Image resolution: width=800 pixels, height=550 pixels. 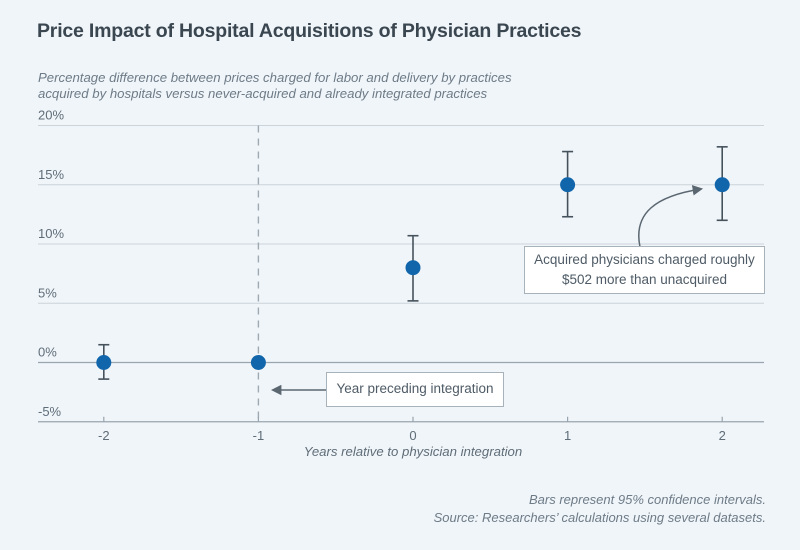 What do you see at coordinates (51, 115) in the screenshot?
I see `y-tick-label: 20%` at bounding box center [51, 115].